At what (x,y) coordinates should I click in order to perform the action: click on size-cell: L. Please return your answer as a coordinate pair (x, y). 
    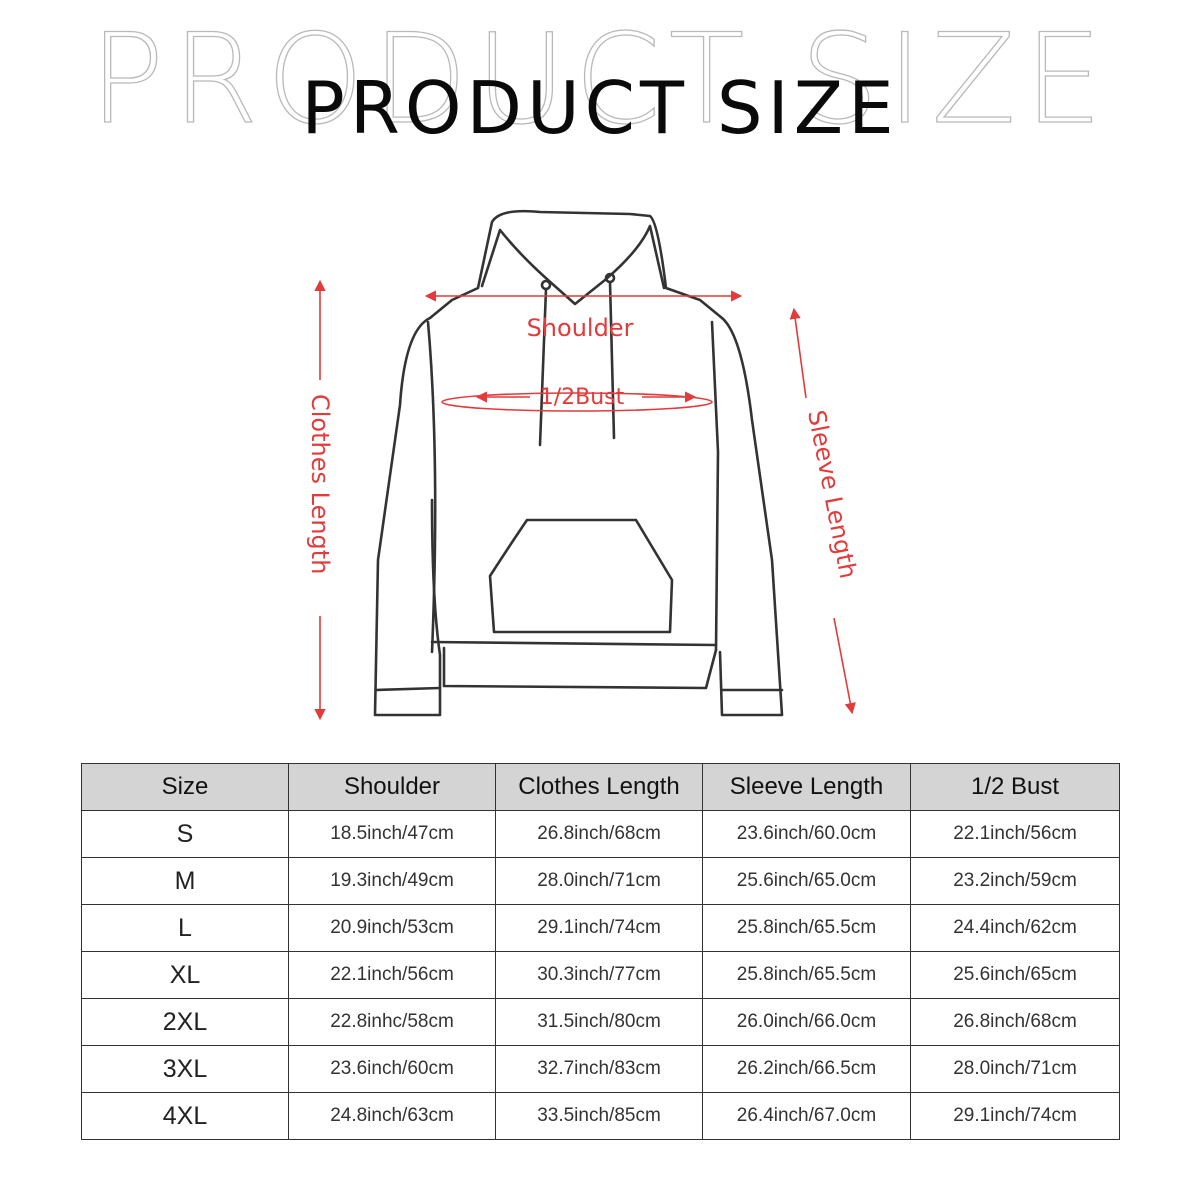
    Looking at the image, I should click on (185, 928).